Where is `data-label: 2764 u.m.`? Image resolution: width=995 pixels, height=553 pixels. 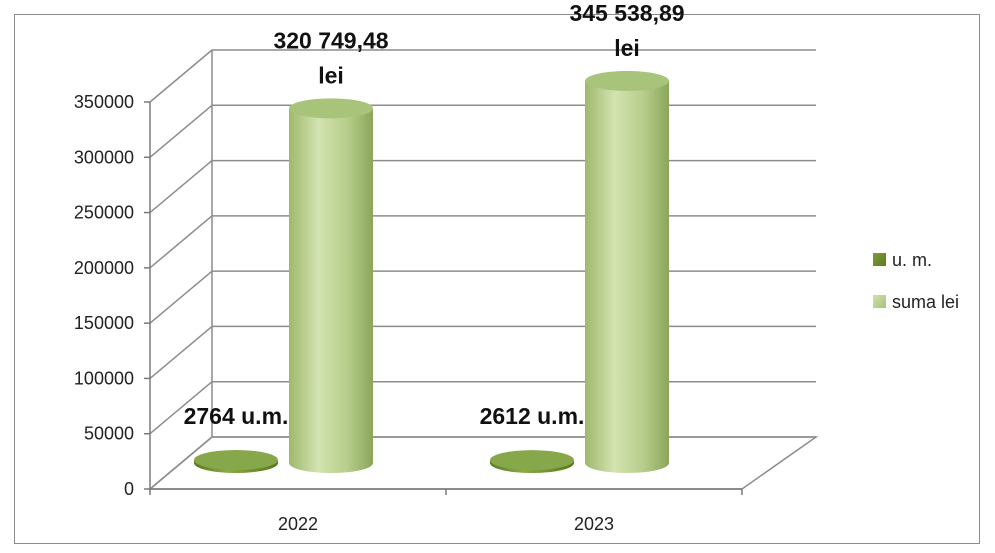 data-label: 2764 u.m. is located at coordinates (236, 416).